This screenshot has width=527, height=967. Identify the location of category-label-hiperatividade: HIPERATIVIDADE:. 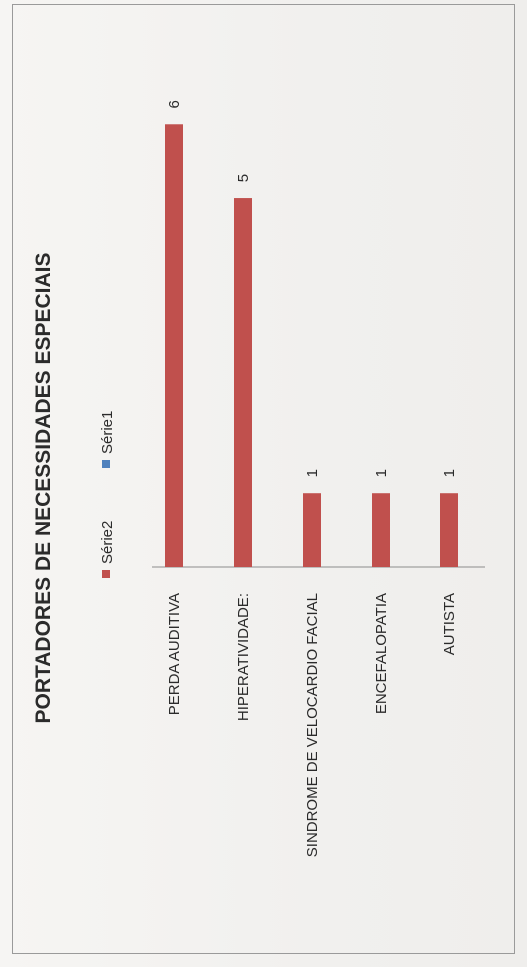
(243, 657).